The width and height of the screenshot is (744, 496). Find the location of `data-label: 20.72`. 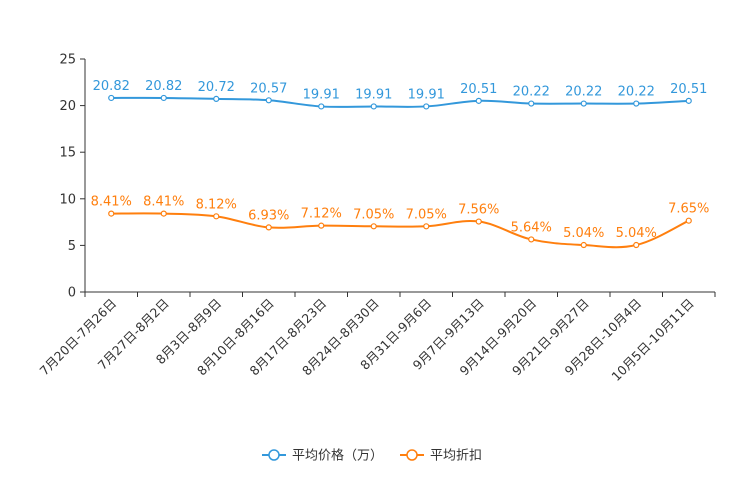

data-label: 20.72 is located at coordinates (216, 87).